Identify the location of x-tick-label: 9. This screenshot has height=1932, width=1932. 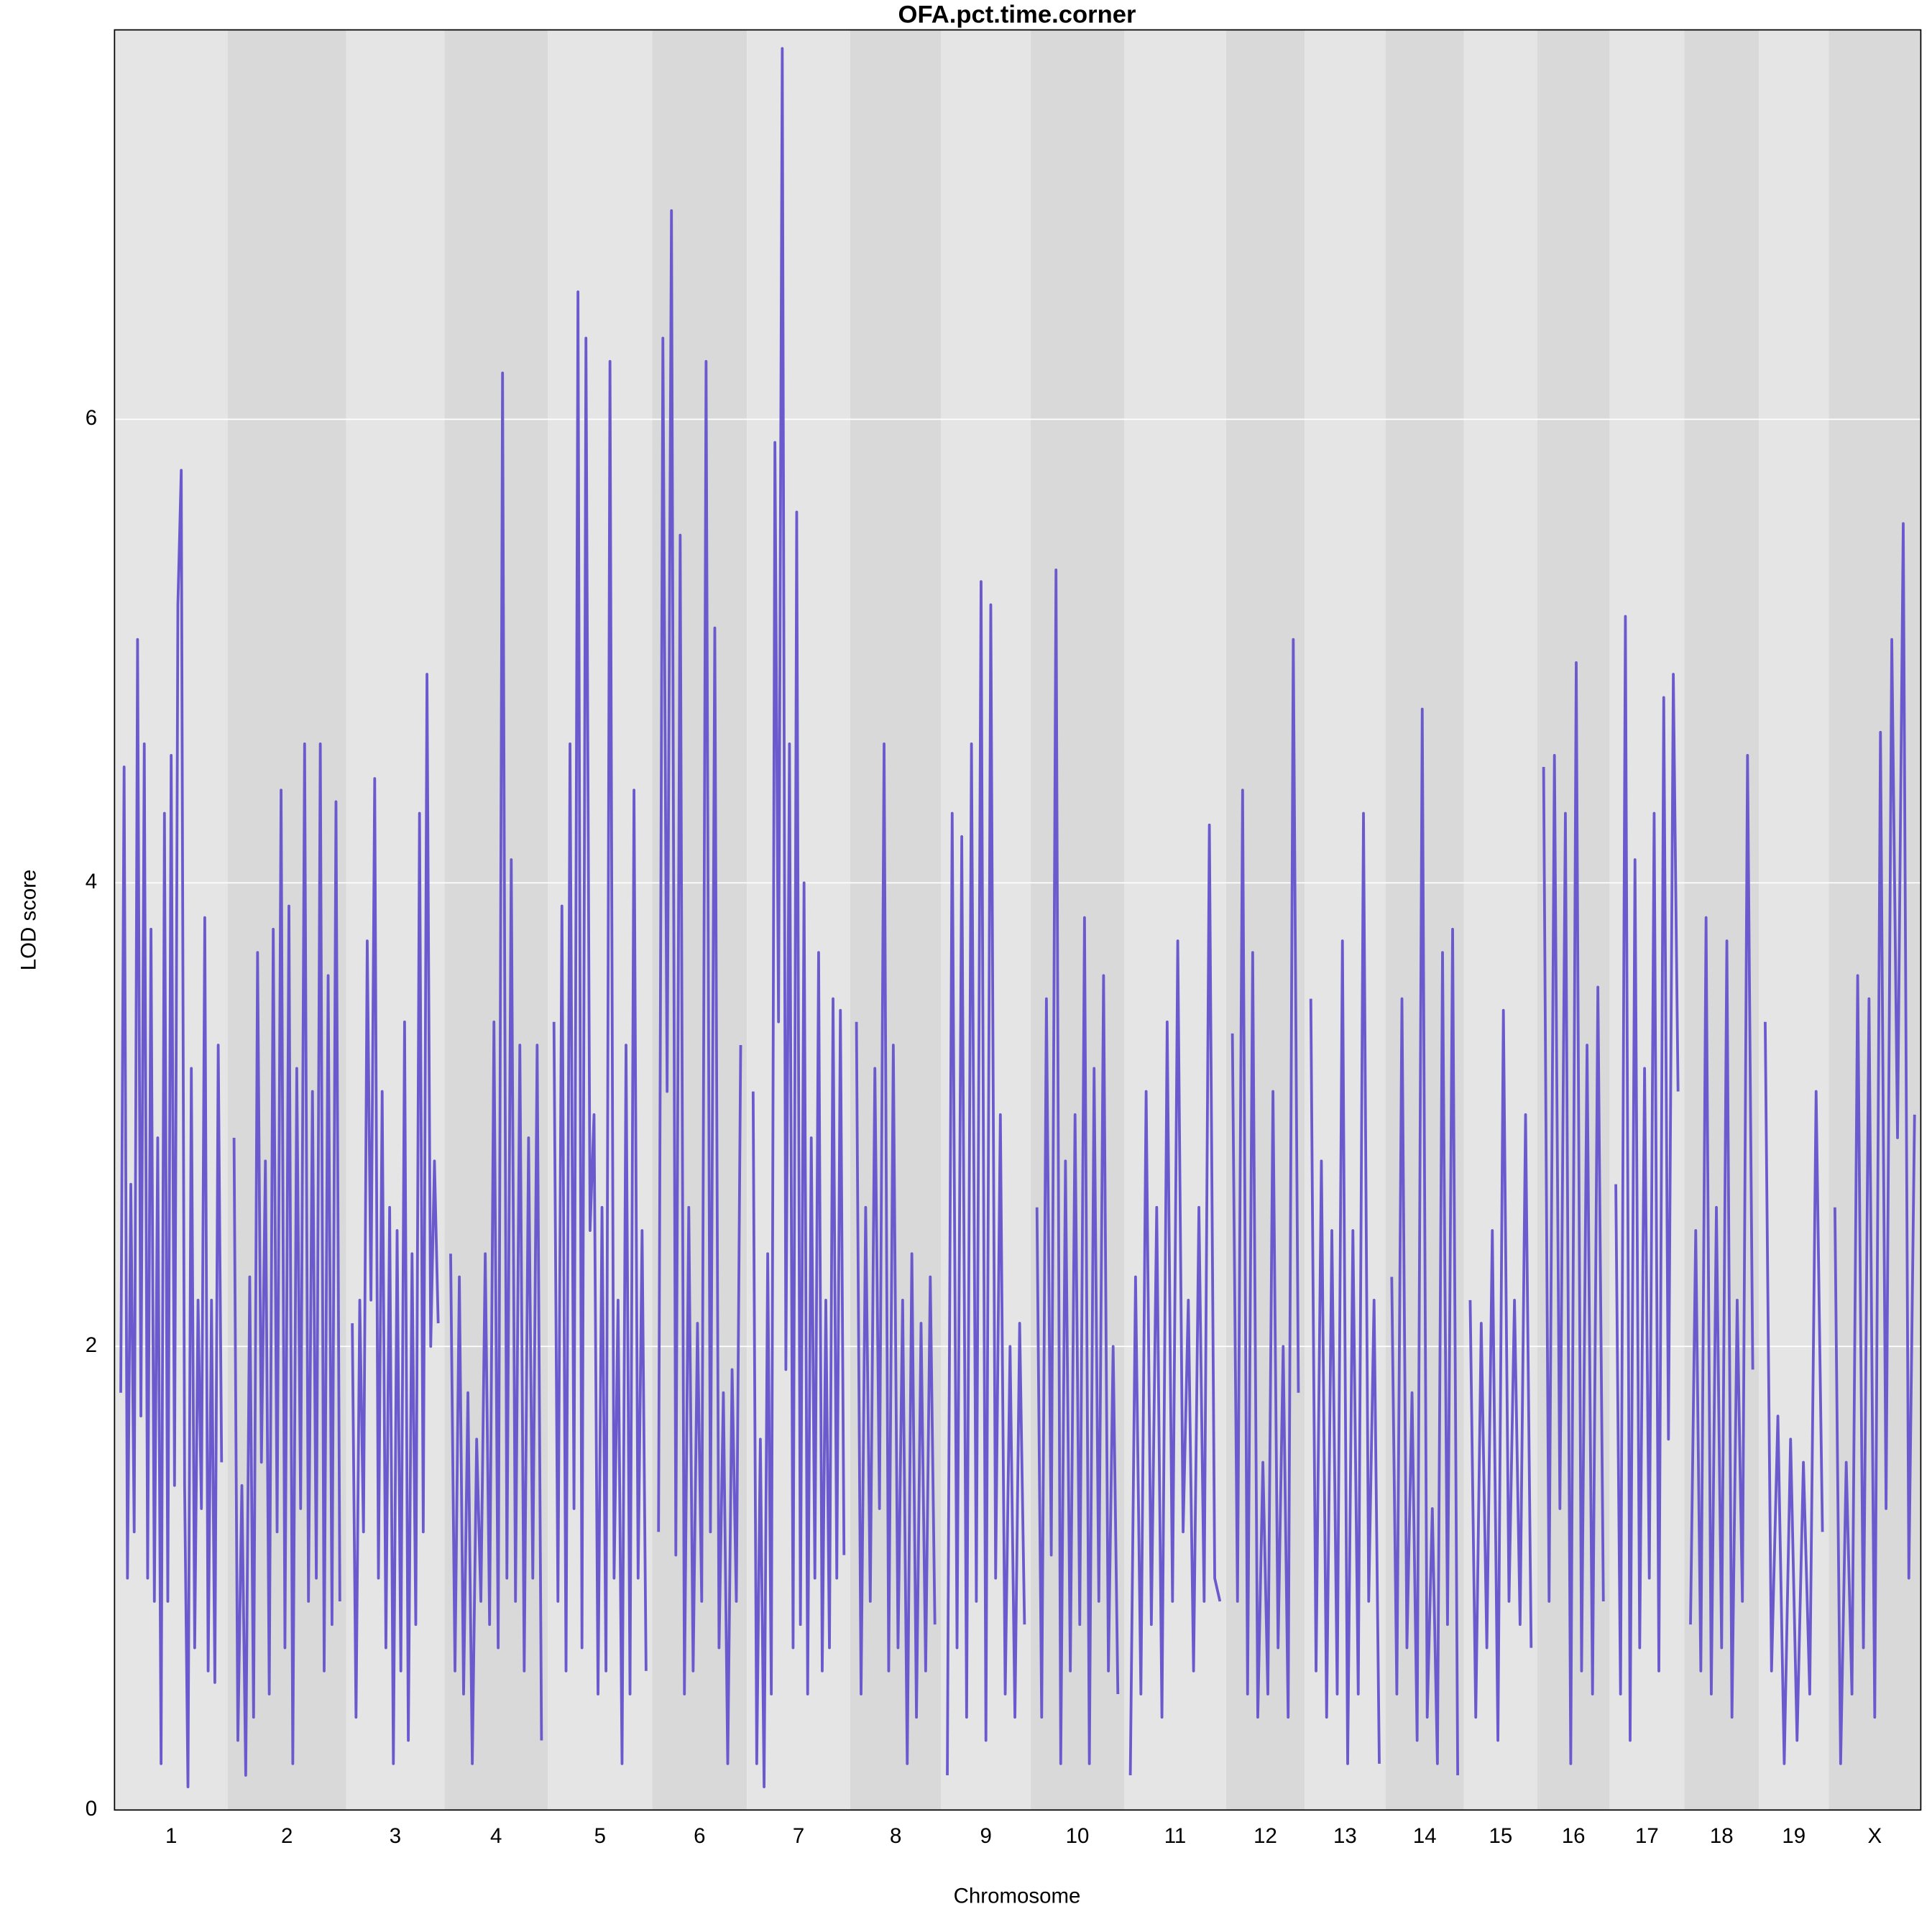
(986, 1836).